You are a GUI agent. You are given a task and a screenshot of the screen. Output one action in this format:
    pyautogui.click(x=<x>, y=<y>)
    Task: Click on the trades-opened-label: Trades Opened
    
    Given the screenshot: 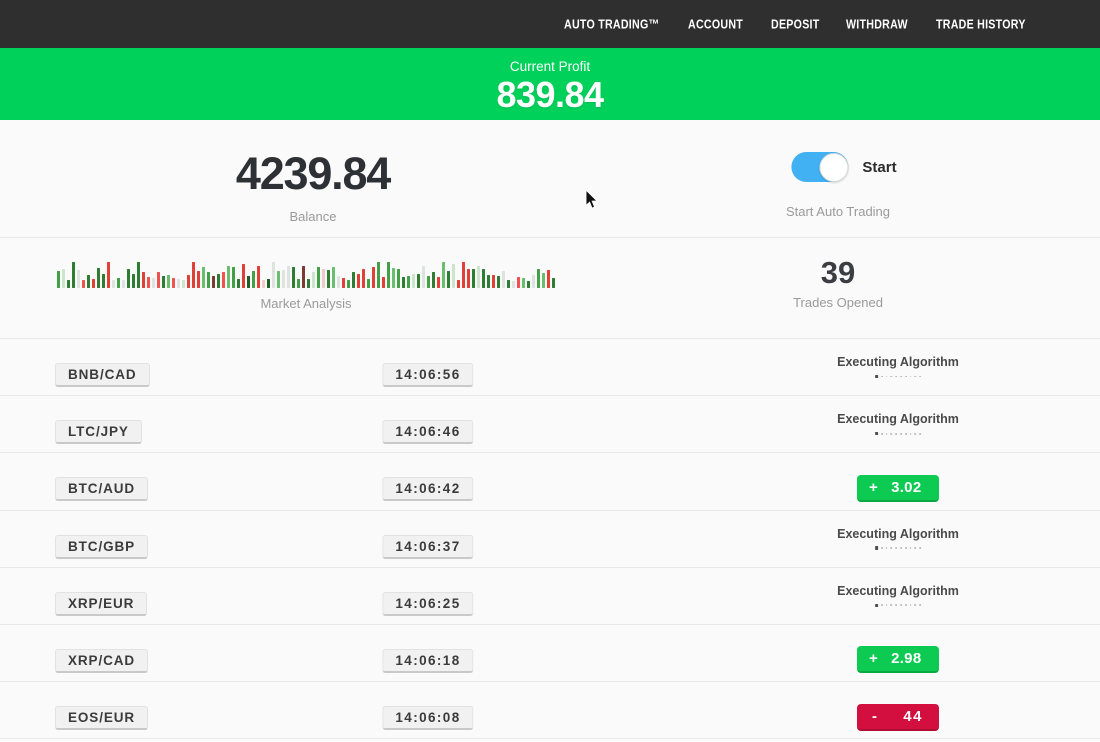 What is the action you would take?
    pyautogui.click(x=838, y=302)
    